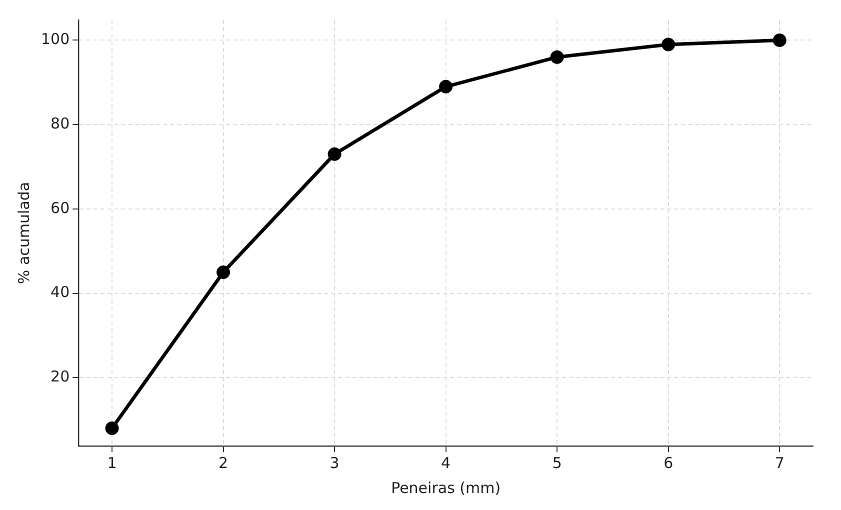 This screenshot has height=510, width=841. Describe the element at coordinates (223, 463) in the screenshot. I see `x-tick-label: 2` at that location.